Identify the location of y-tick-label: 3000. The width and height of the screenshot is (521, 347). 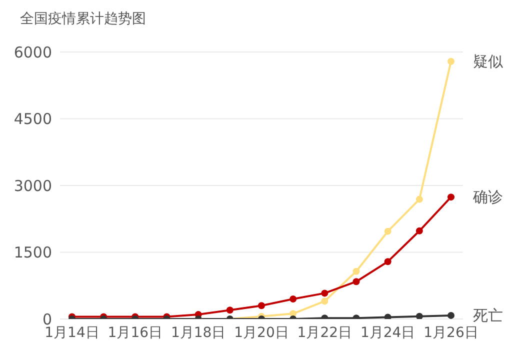
(33, 185).